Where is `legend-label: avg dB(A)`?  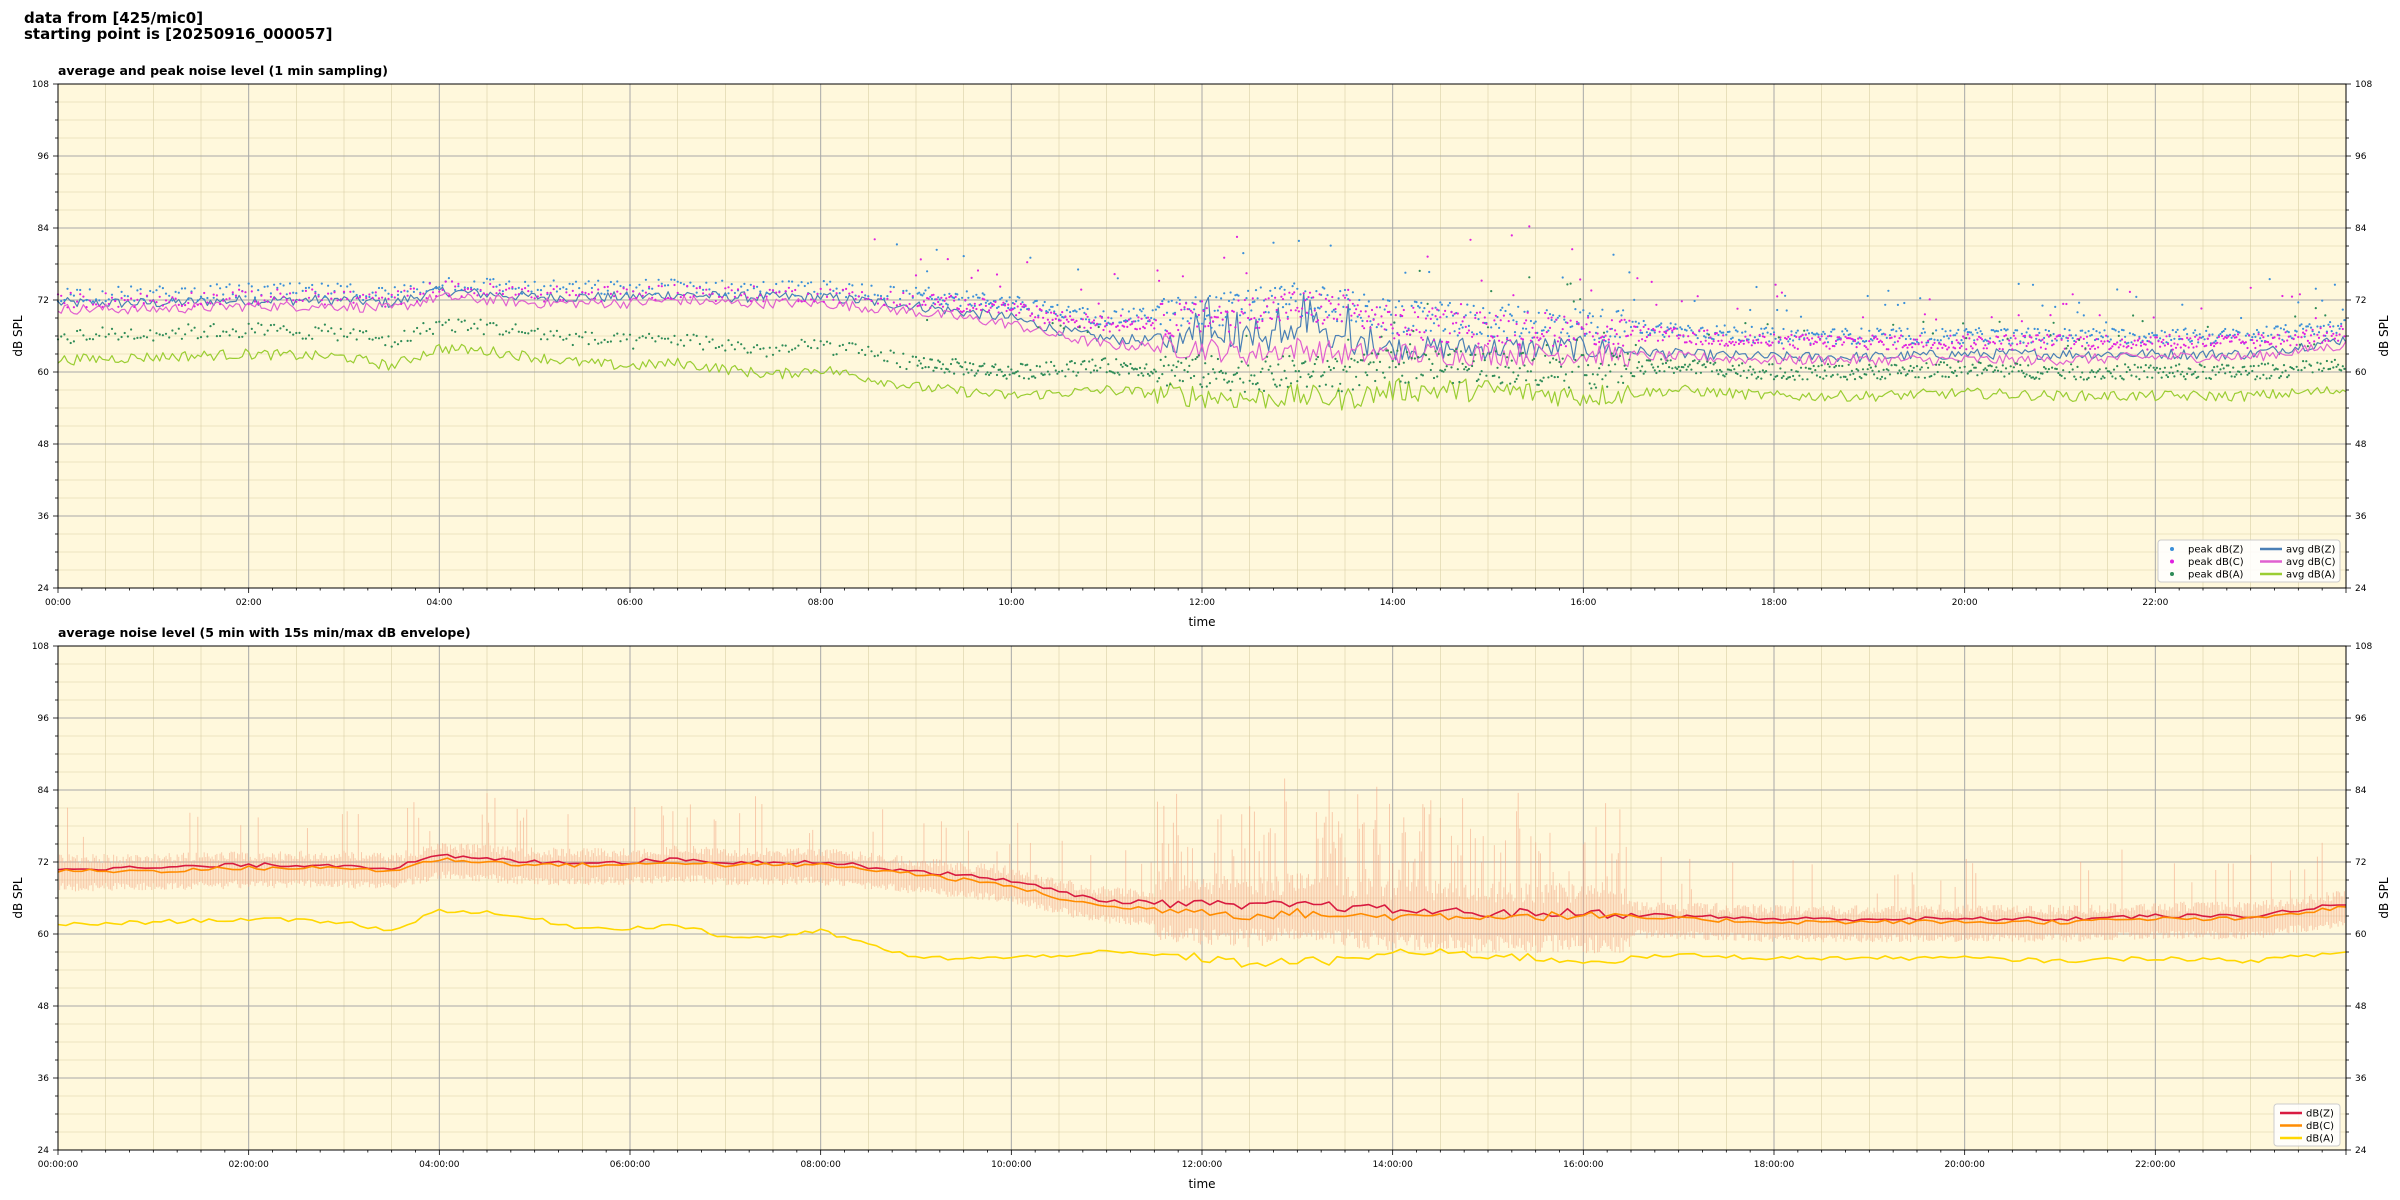
legend-label: avg dB(A) is located at coordinates (2311, 575).